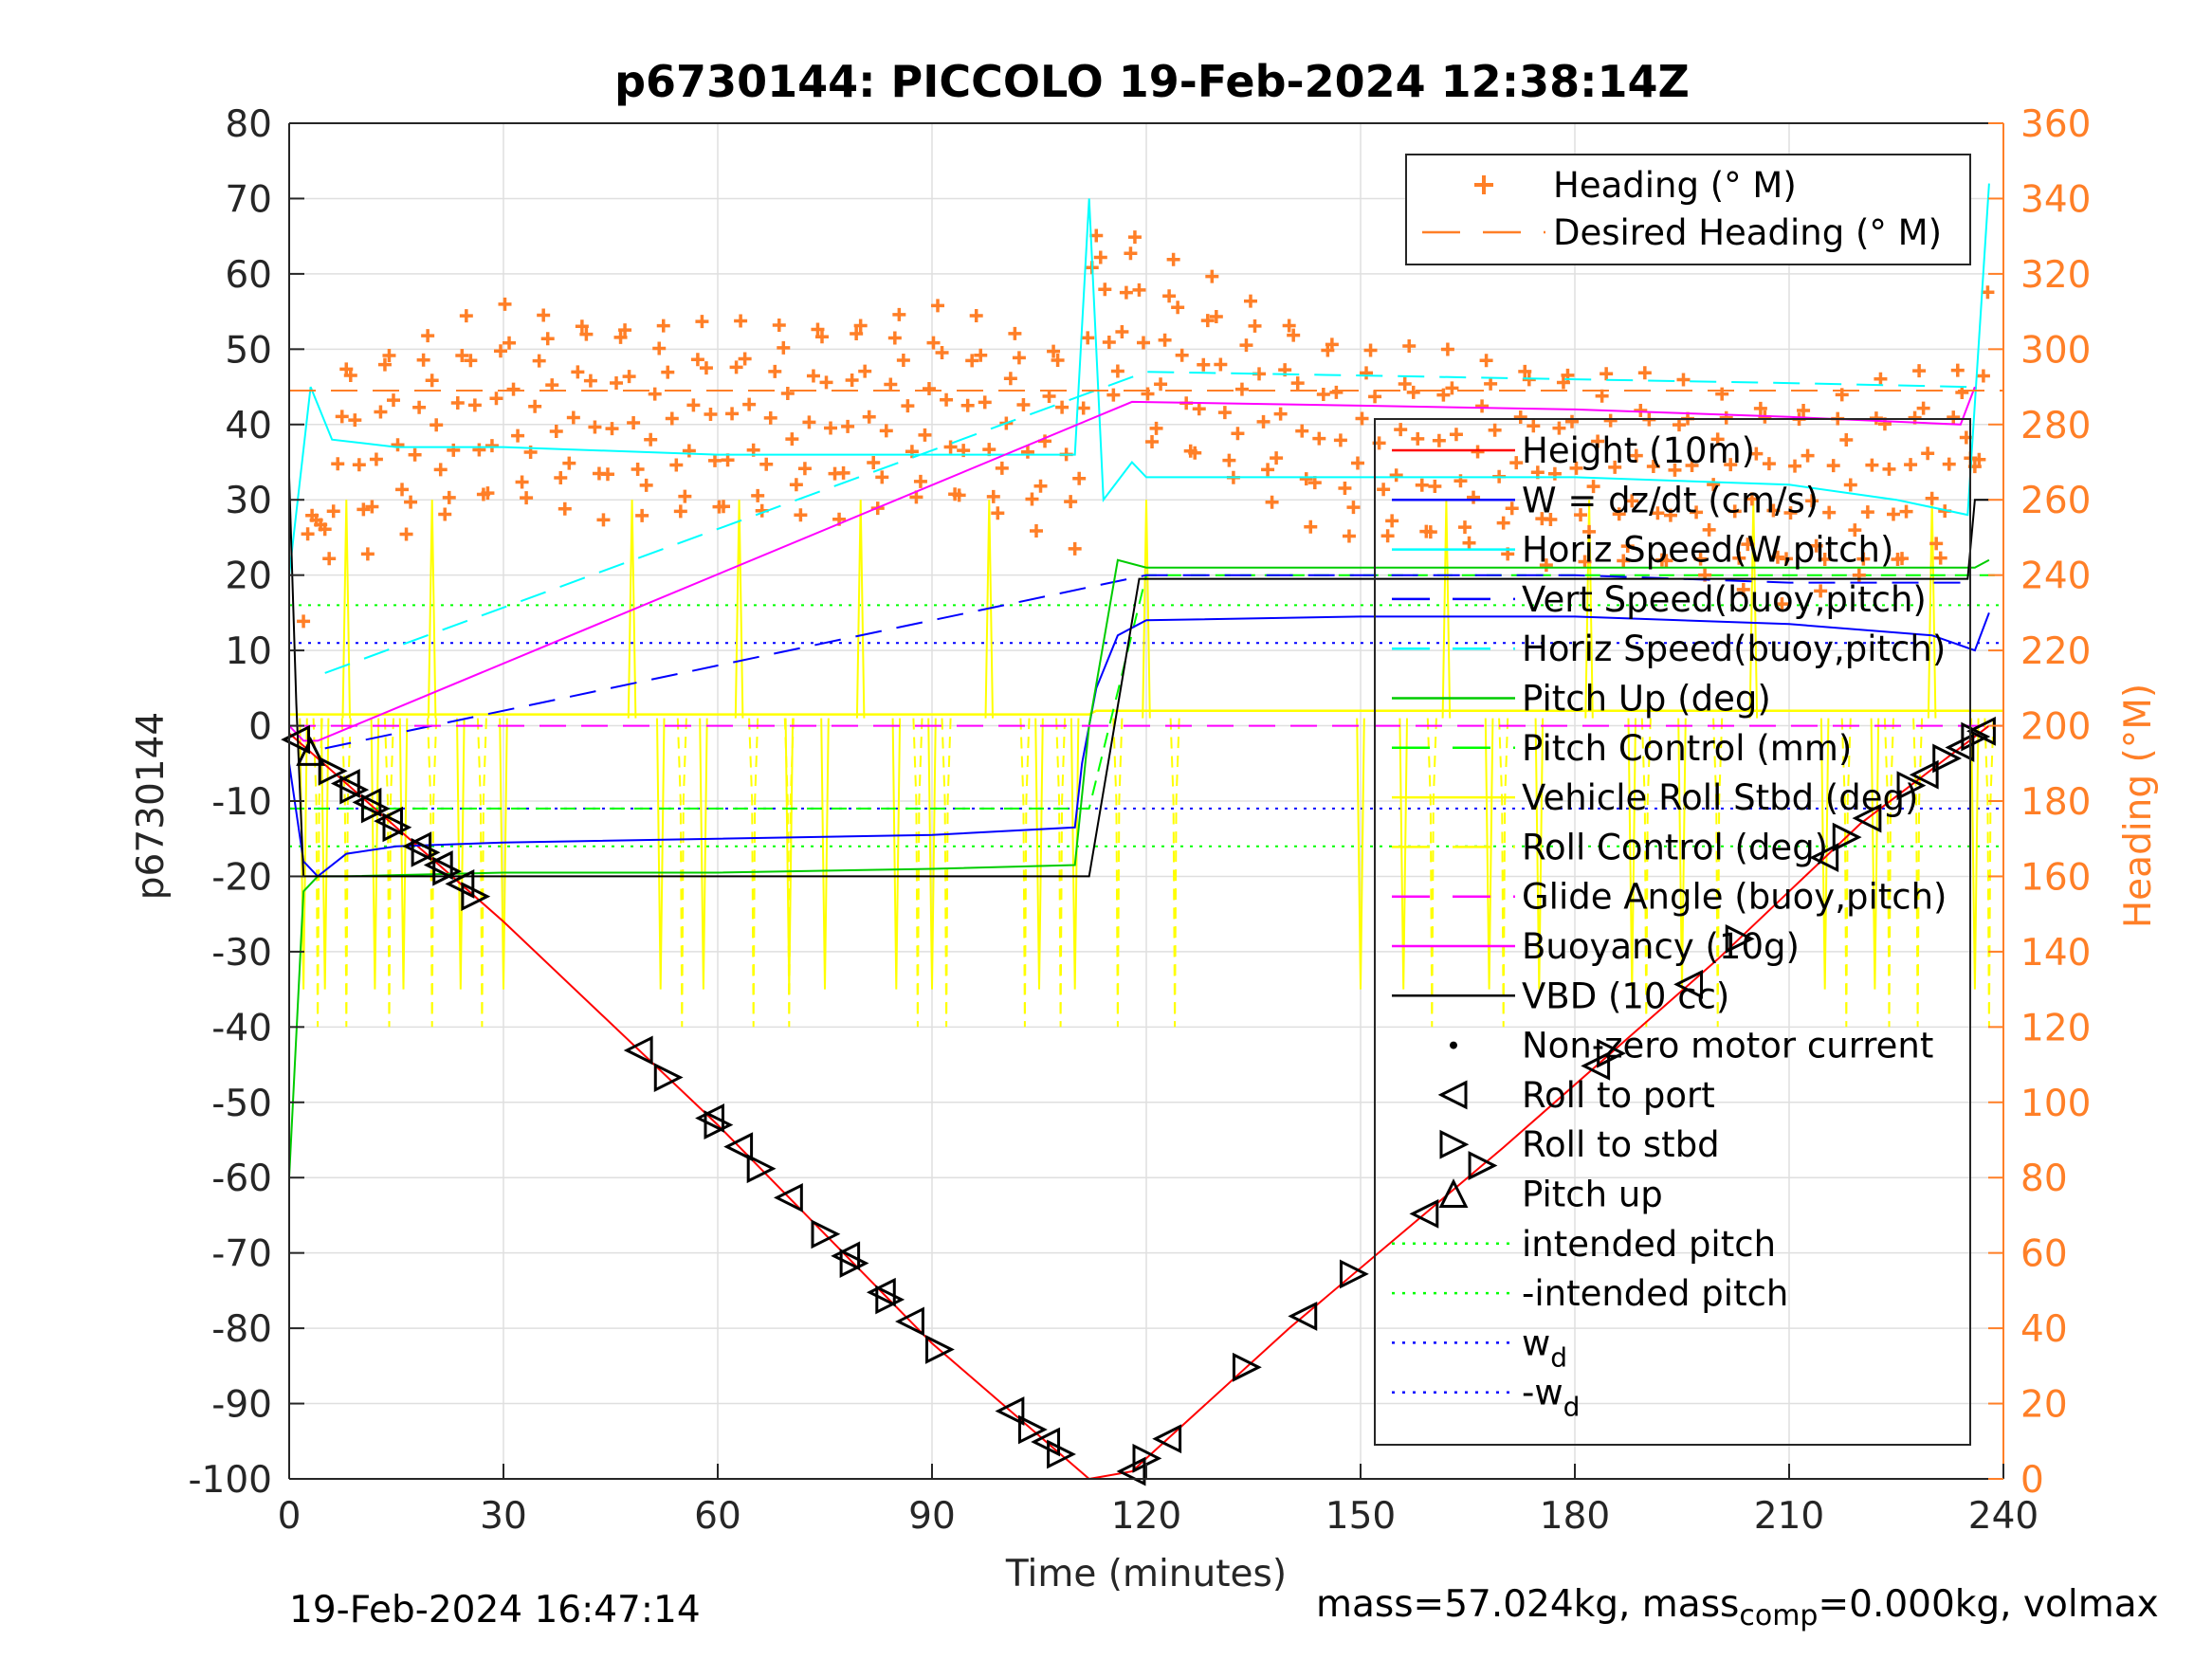 The width and height of the screenshot is (2212, 1659). I want to click on y-tick-label: -30, so click(241, 953).